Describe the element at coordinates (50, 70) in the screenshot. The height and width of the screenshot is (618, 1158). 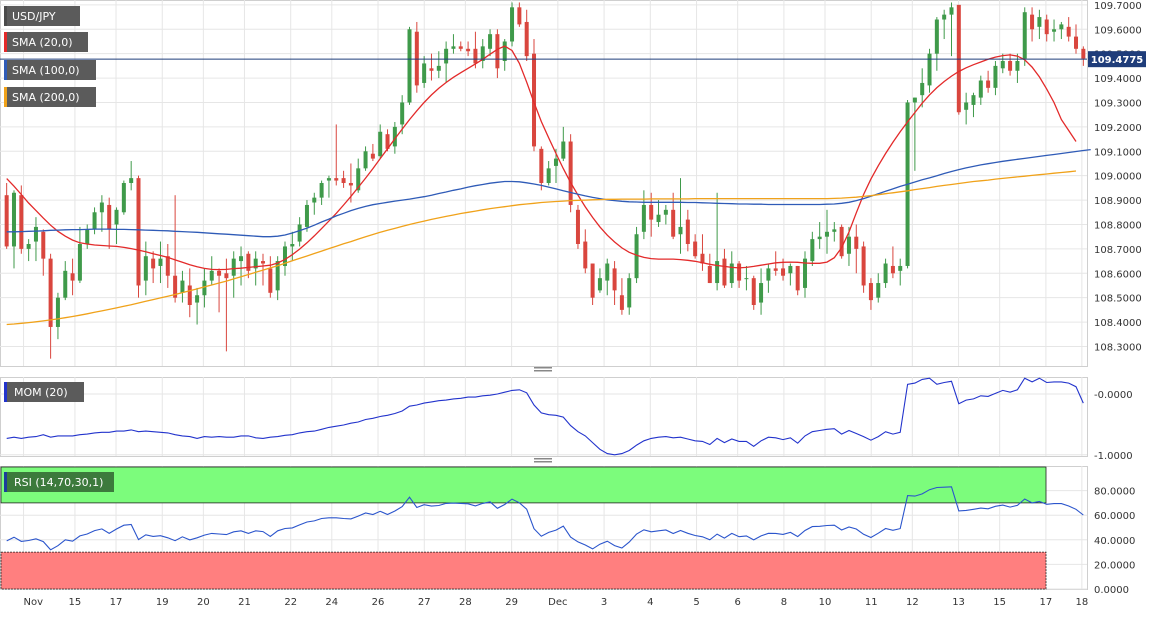
I see `legend-sma100: SMA (100,0)` at that location.